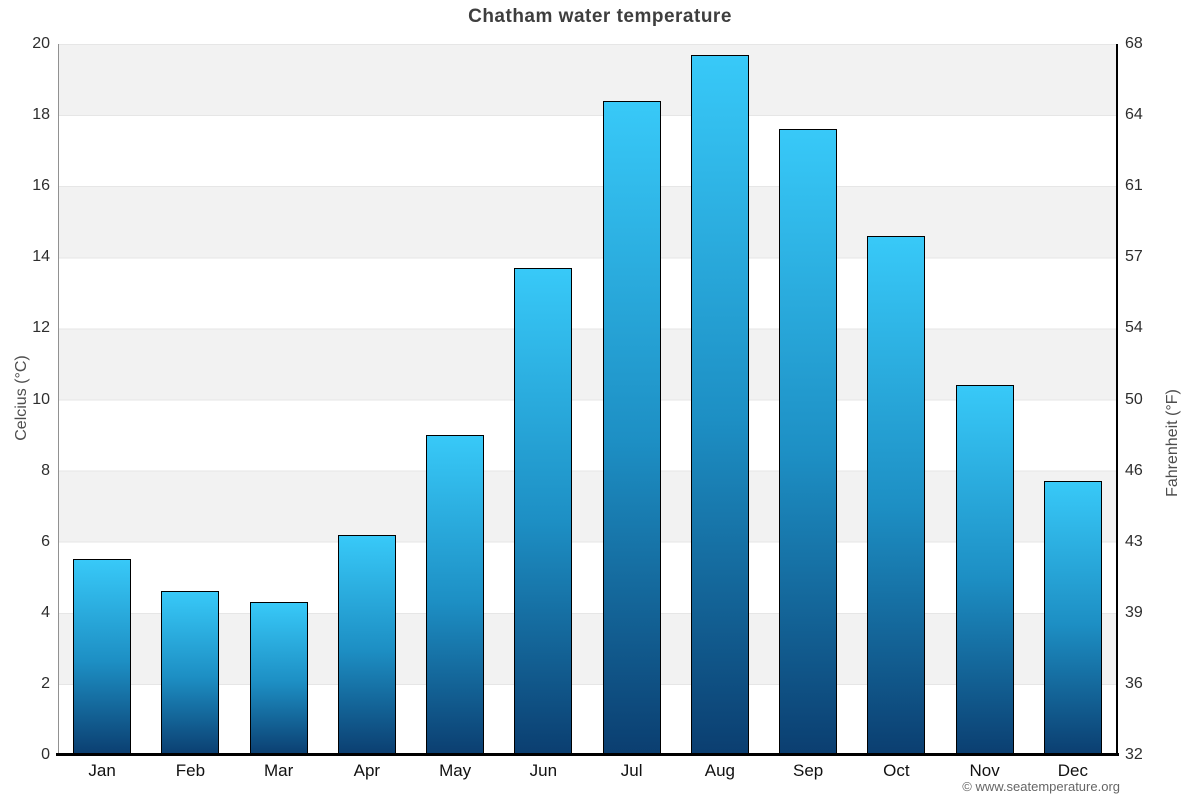 The image size is (1200, 800). Describe the element at coordinates (21, 398) in the screenshot. I see `celsius-axis-title: Celcius (°C)` at that location.